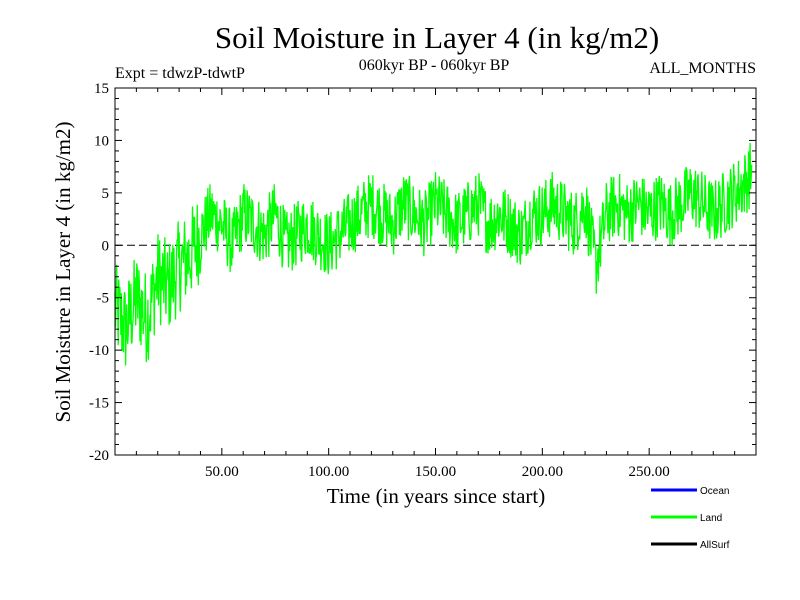  Describe the element at coordinates (99, 404) in the screenshot. I see `y-tick-label: -15` at that location.